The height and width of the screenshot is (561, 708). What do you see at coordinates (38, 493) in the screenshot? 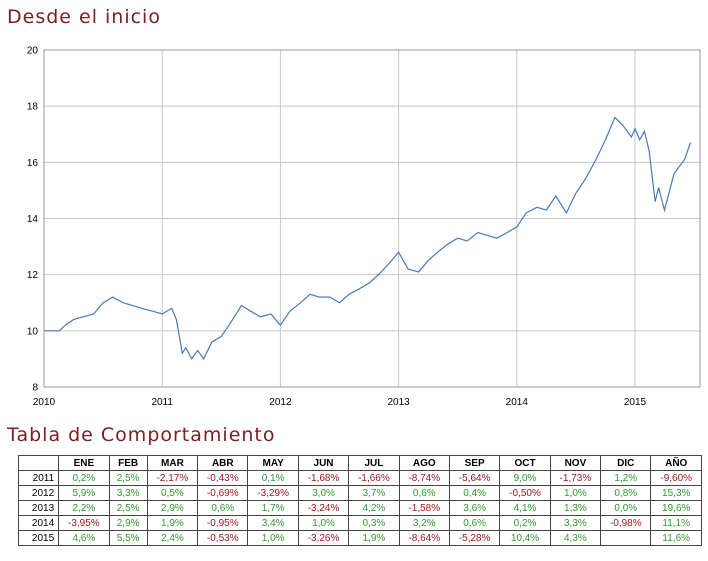
I see `year-cell: 2012` at bounding box center [38, 493].